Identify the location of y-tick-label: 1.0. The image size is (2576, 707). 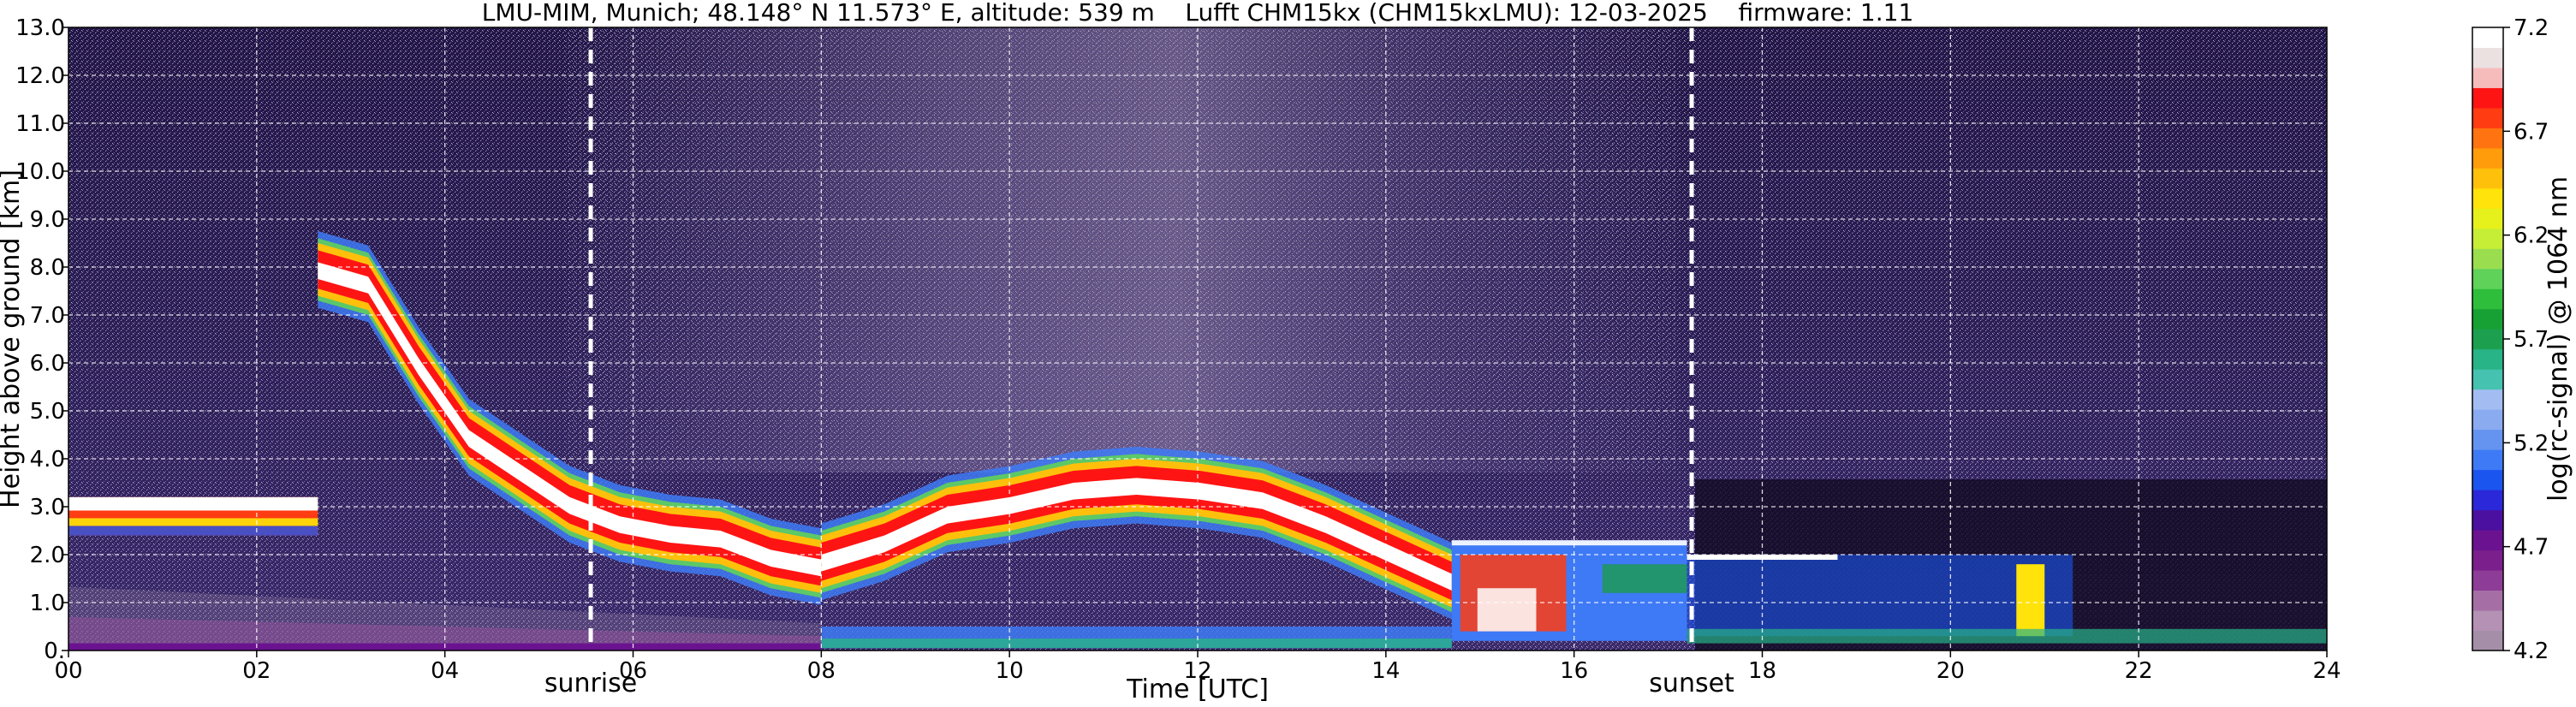
(47, 603).